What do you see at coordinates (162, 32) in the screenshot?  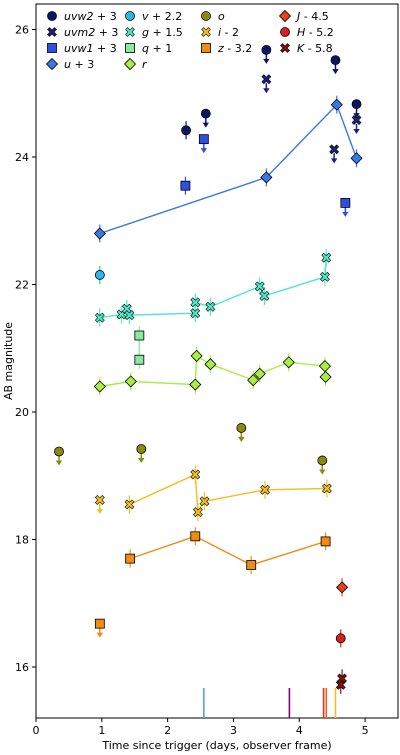 I see `legend-label: g + 1.5` at bounding box center [162, 32].